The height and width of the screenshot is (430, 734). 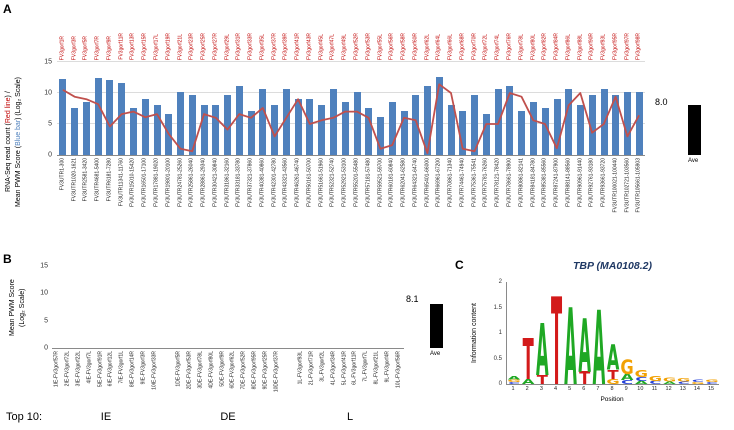 What do you see at coordinates (334, 31) in the screenshot?
I see `orf-label-slot: FV3gorf47L` at bounding box center [334, 31].